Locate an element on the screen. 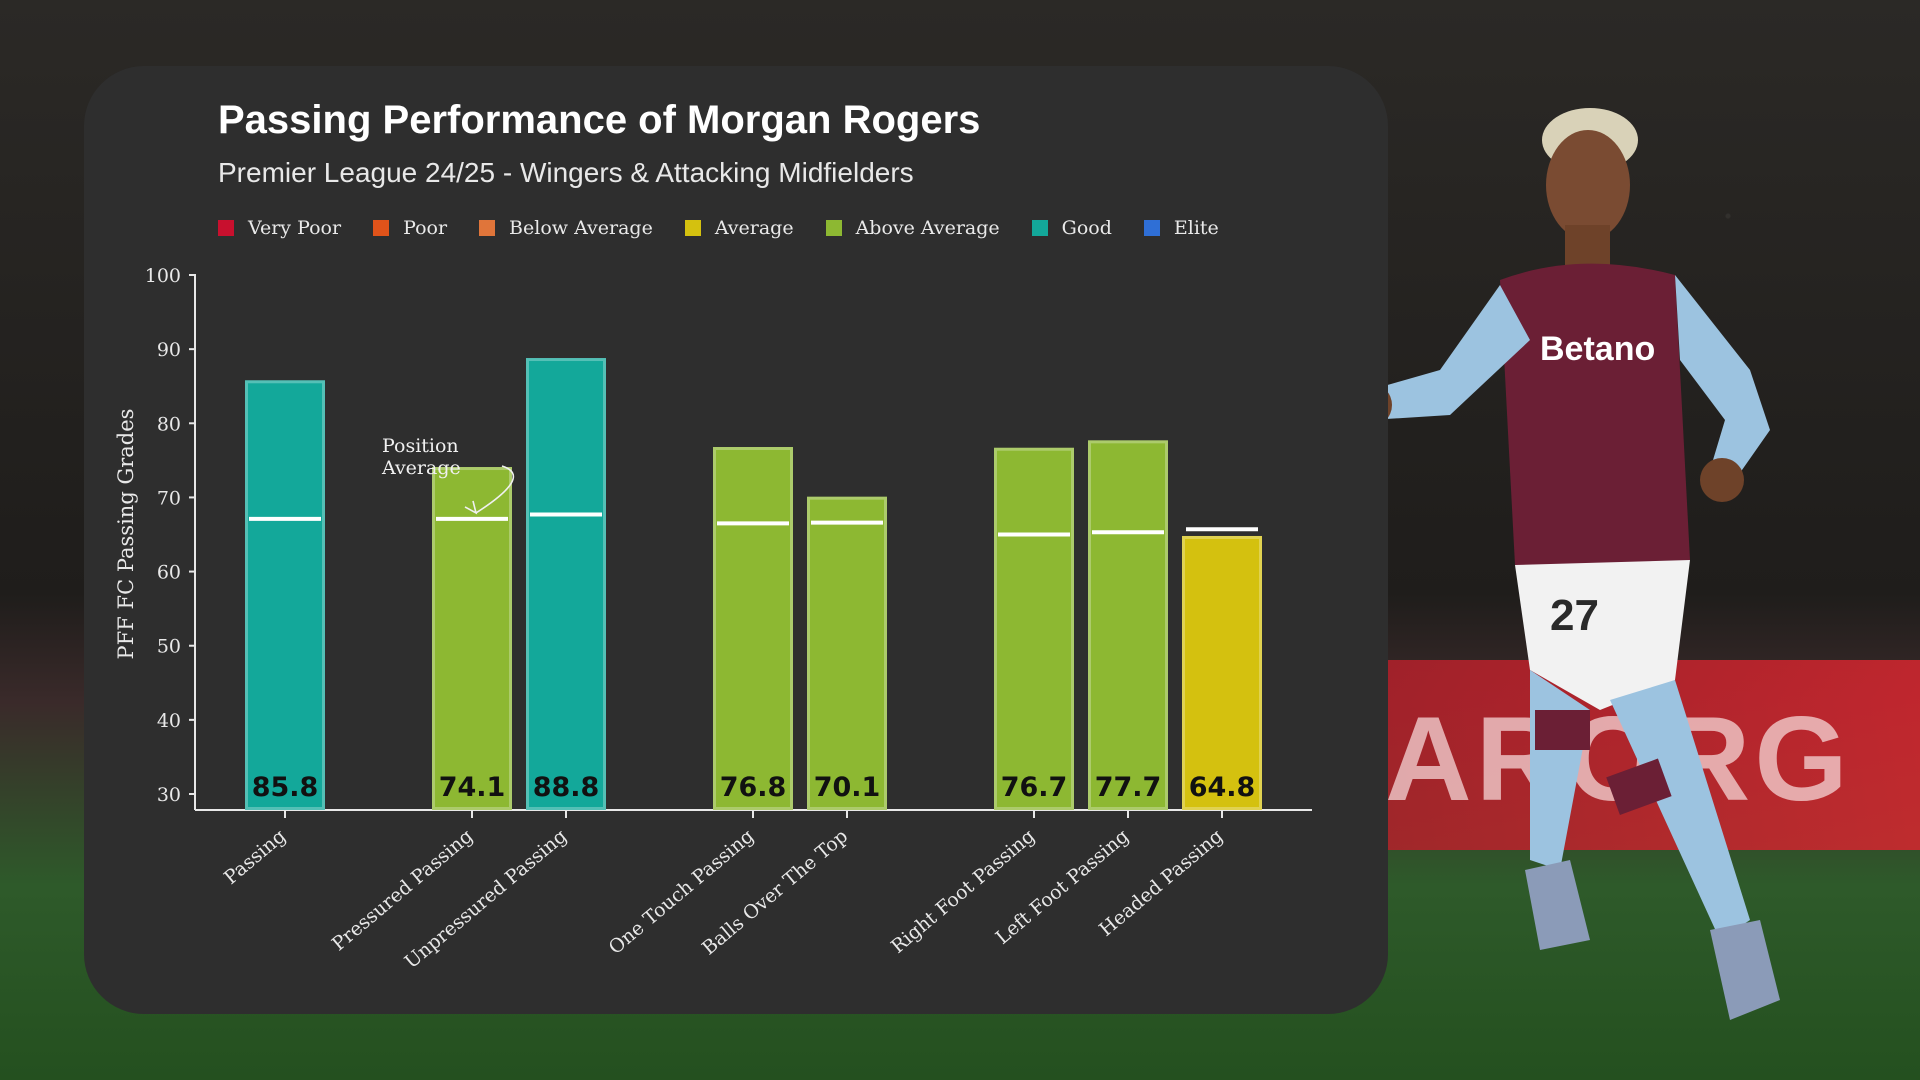 This screenshot has height=1080, width=1920. legend-item: Average is located at coordinates (739, 228).